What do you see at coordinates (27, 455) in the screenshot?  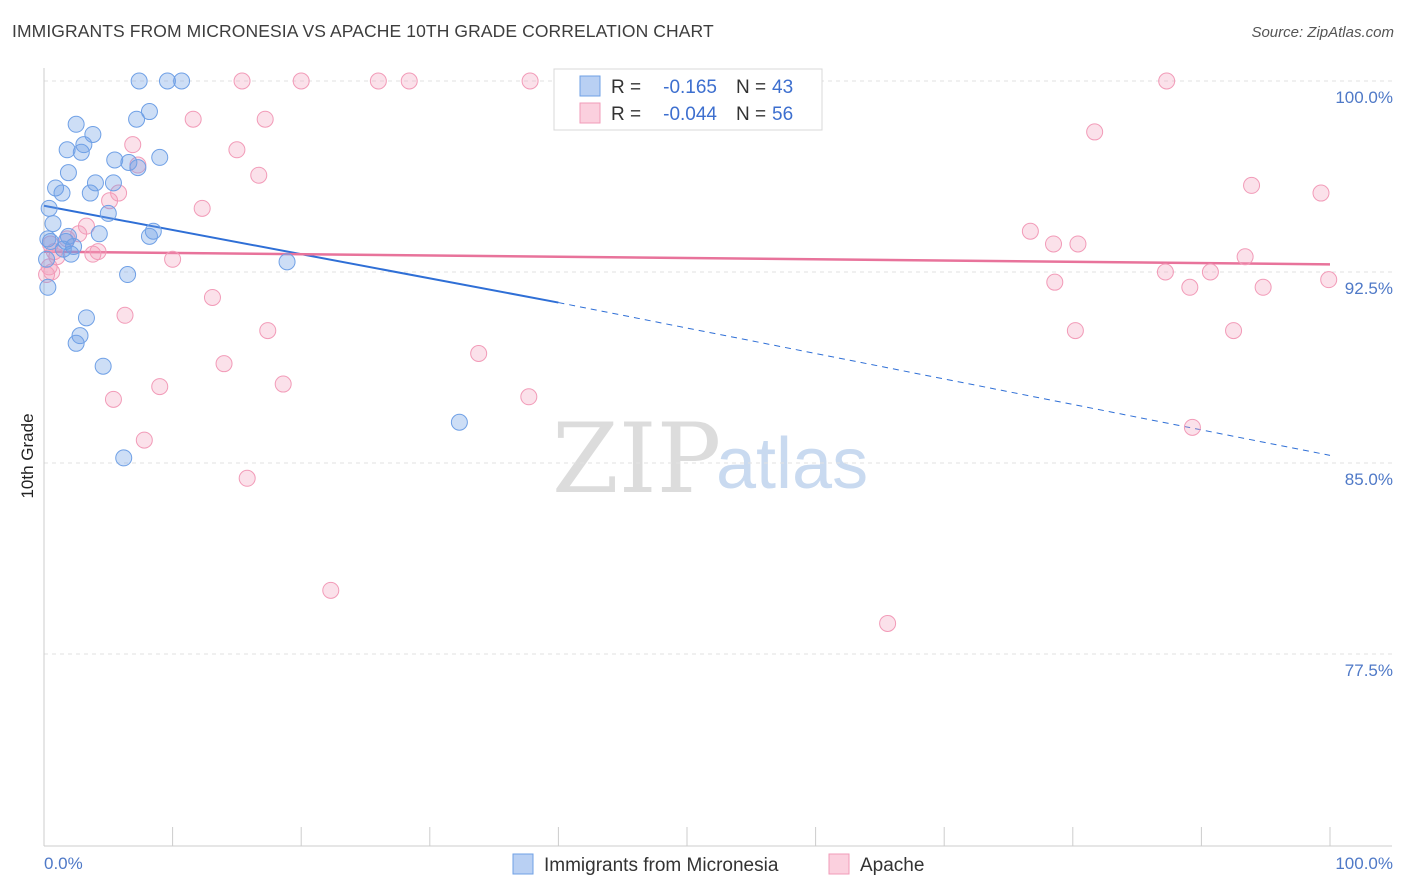 I see `y-axis-label: 10th Grade` at bounding box center [27, 455].